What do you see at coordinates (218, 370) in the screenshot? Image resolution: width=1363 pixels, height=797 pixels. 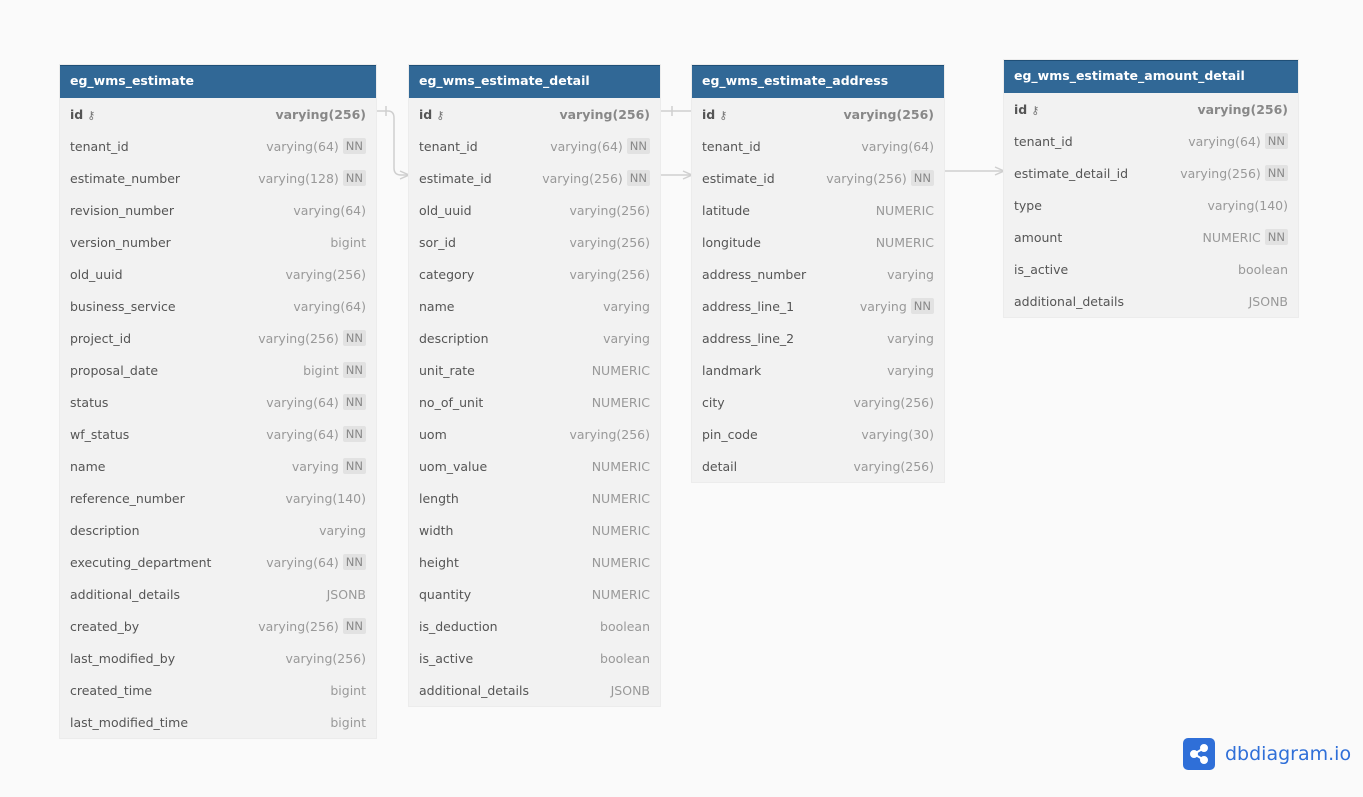 I see `table-row: proposal_date bigint NN` at bounding box center [218, 370].